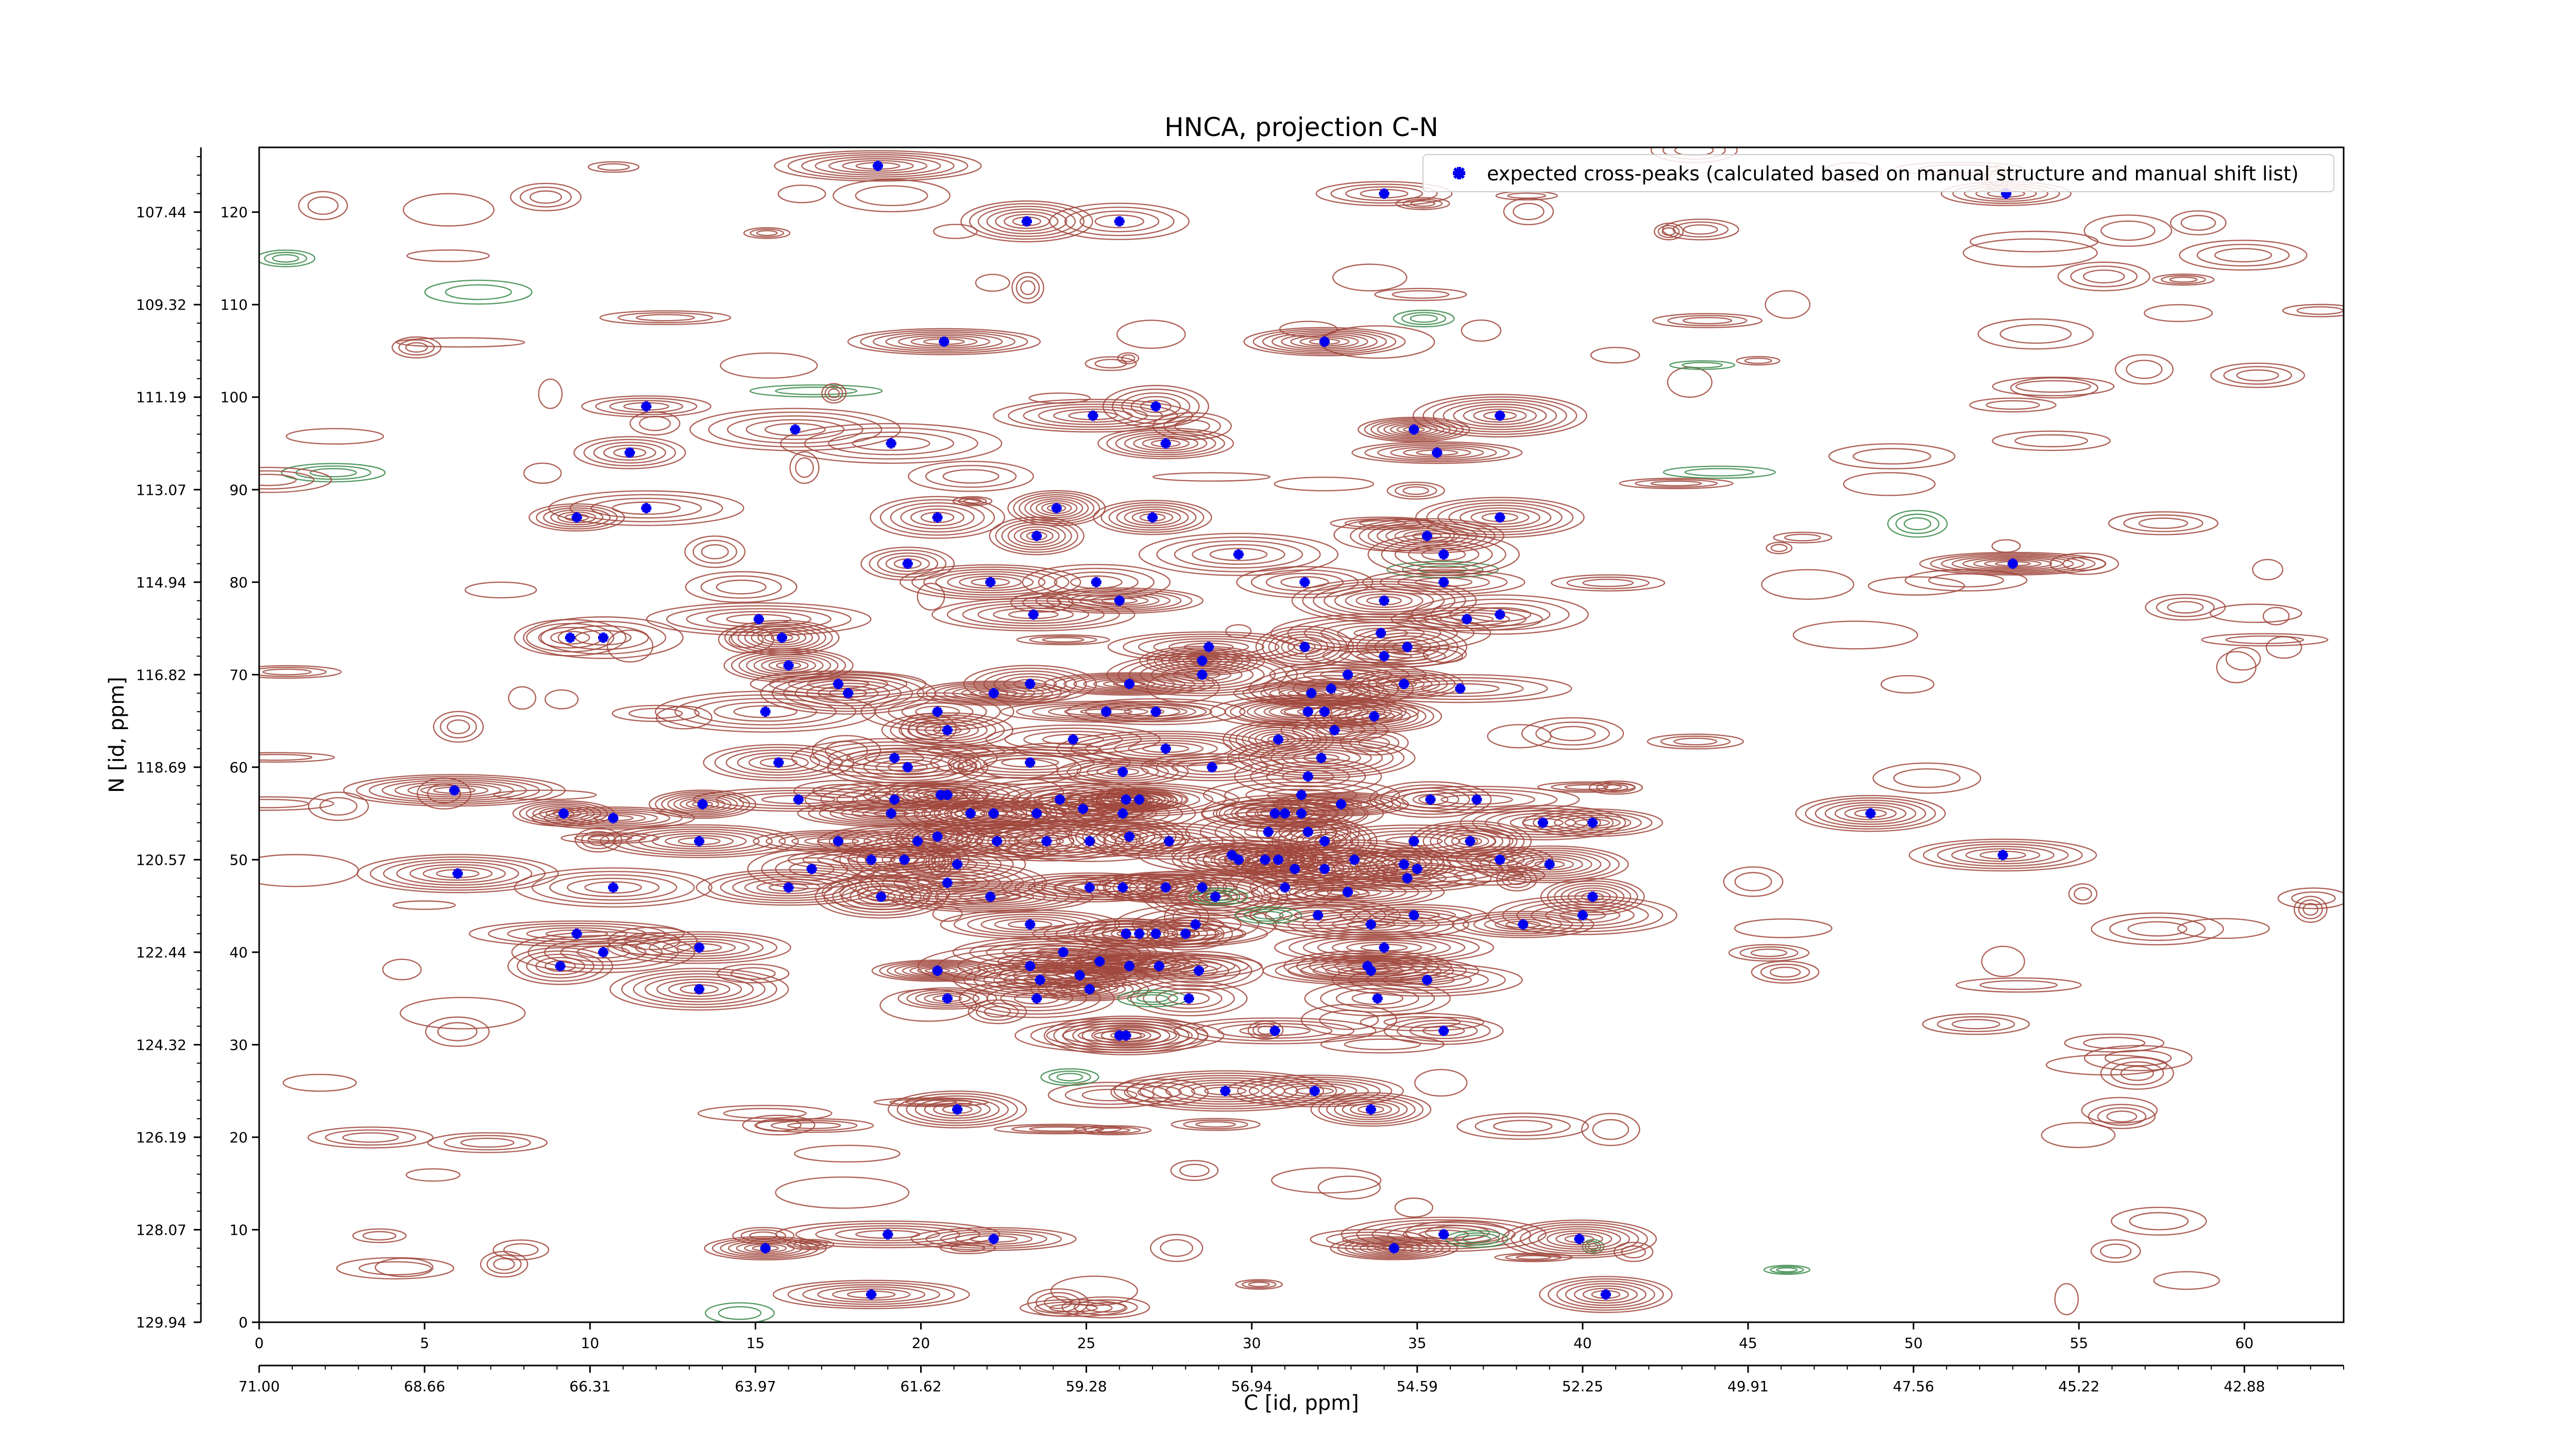 The width and height of the screenshot is (2576, 1449). I want to click on y-ppm-tick-label: 116.82, so click(161, 674).